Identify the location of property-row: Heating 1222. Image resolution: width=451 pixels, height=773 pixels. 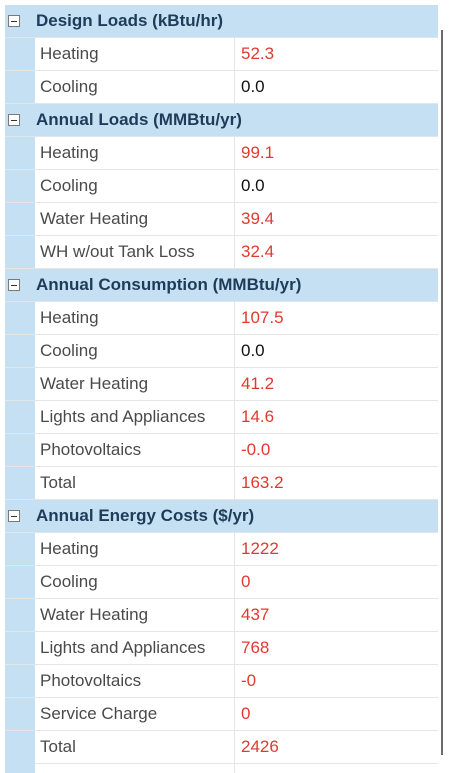
(221, 549).